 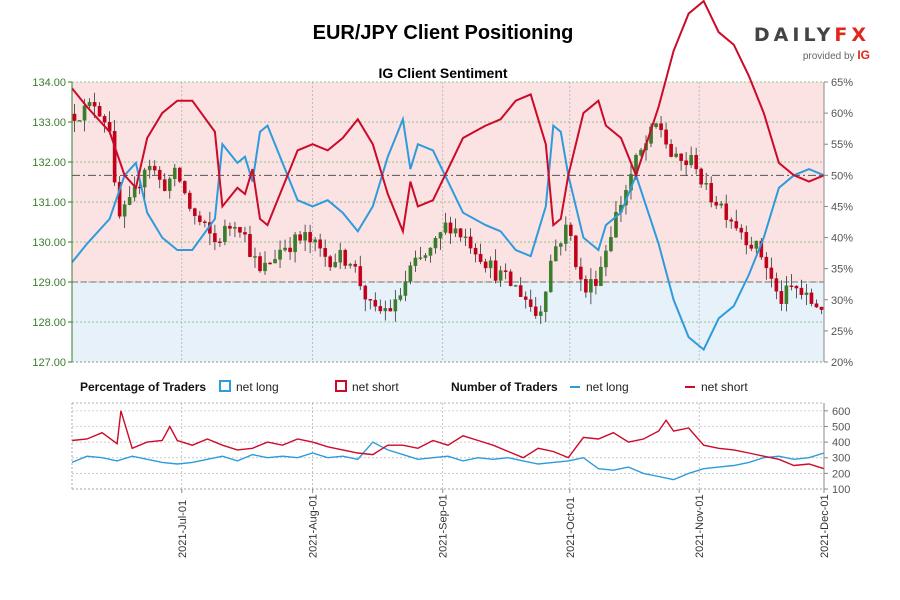 What do you see at coordinates (49, 123) in the screenshot?
I see `left-tick-label: 133.00` at bounding box center [49, 123].